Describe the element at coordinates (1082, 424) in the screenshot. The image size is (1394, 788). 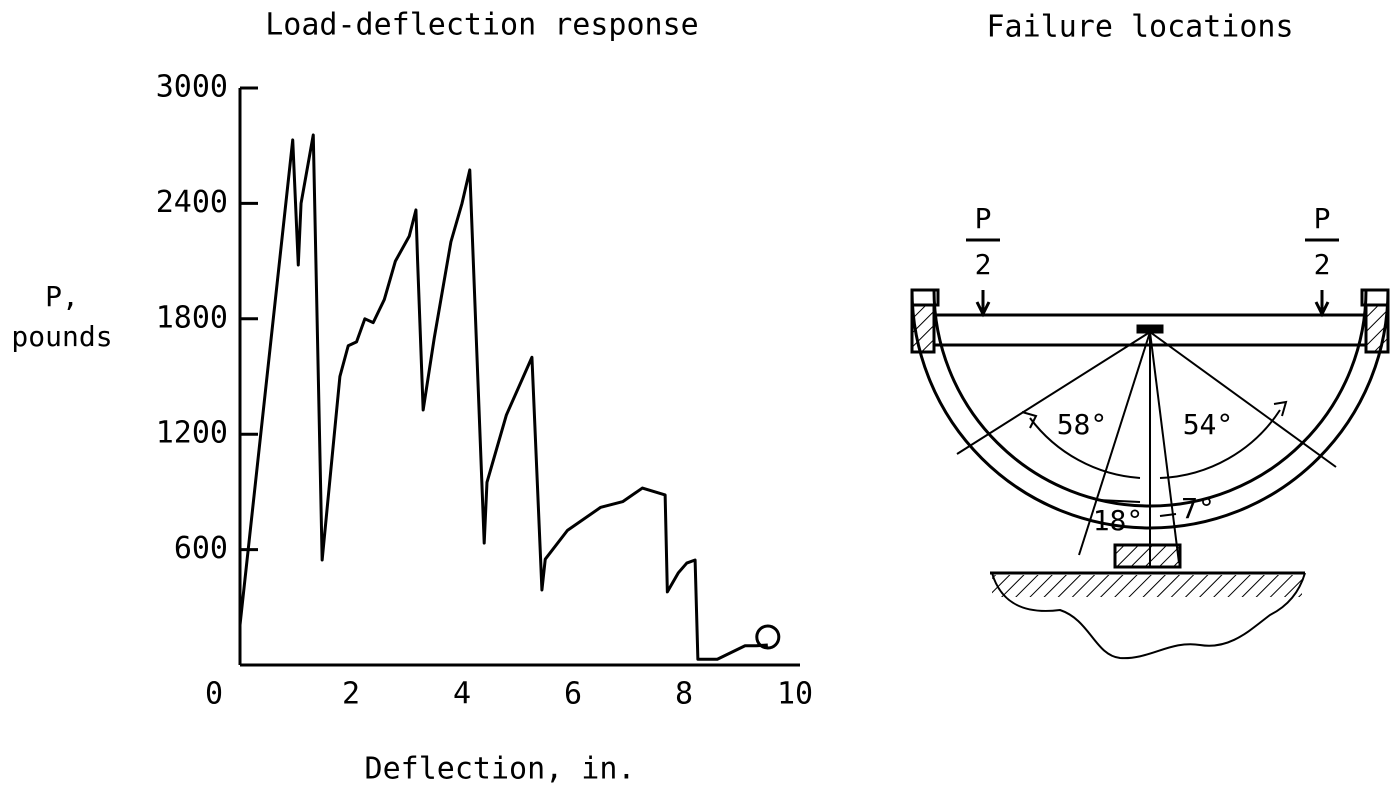
I see `angle-label: 58°` at that location.